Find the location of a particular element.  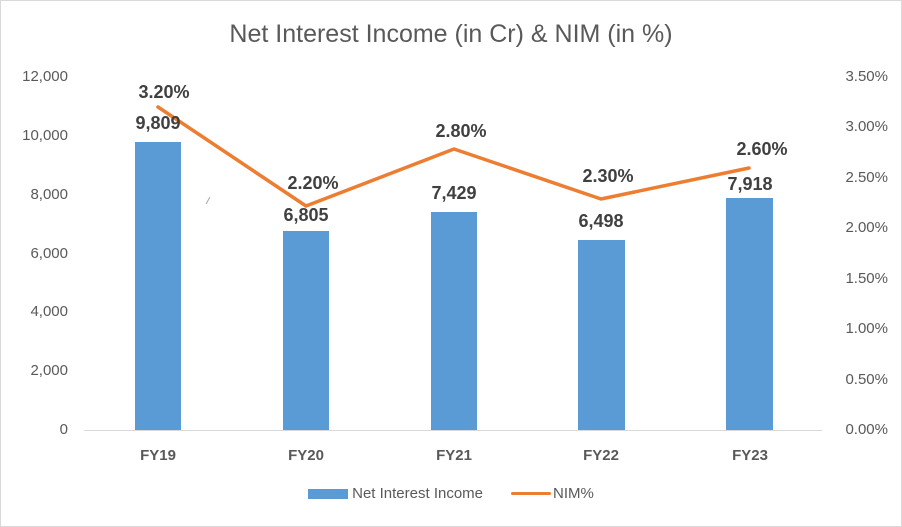

y-right-tick: 3.00% is located at coordinates (866, 126).